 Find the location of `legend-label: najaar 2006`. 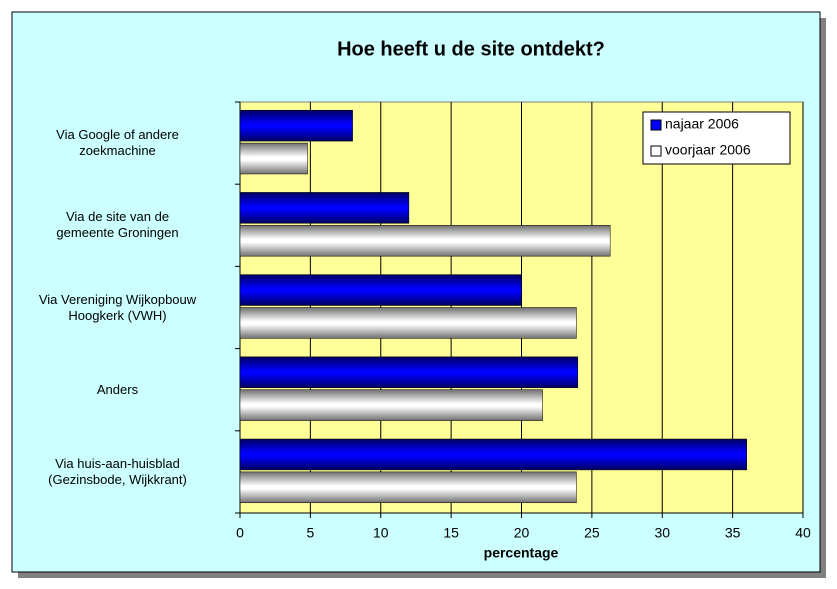

legend-label: najaar 2006 is located at coordinates (702, 124).